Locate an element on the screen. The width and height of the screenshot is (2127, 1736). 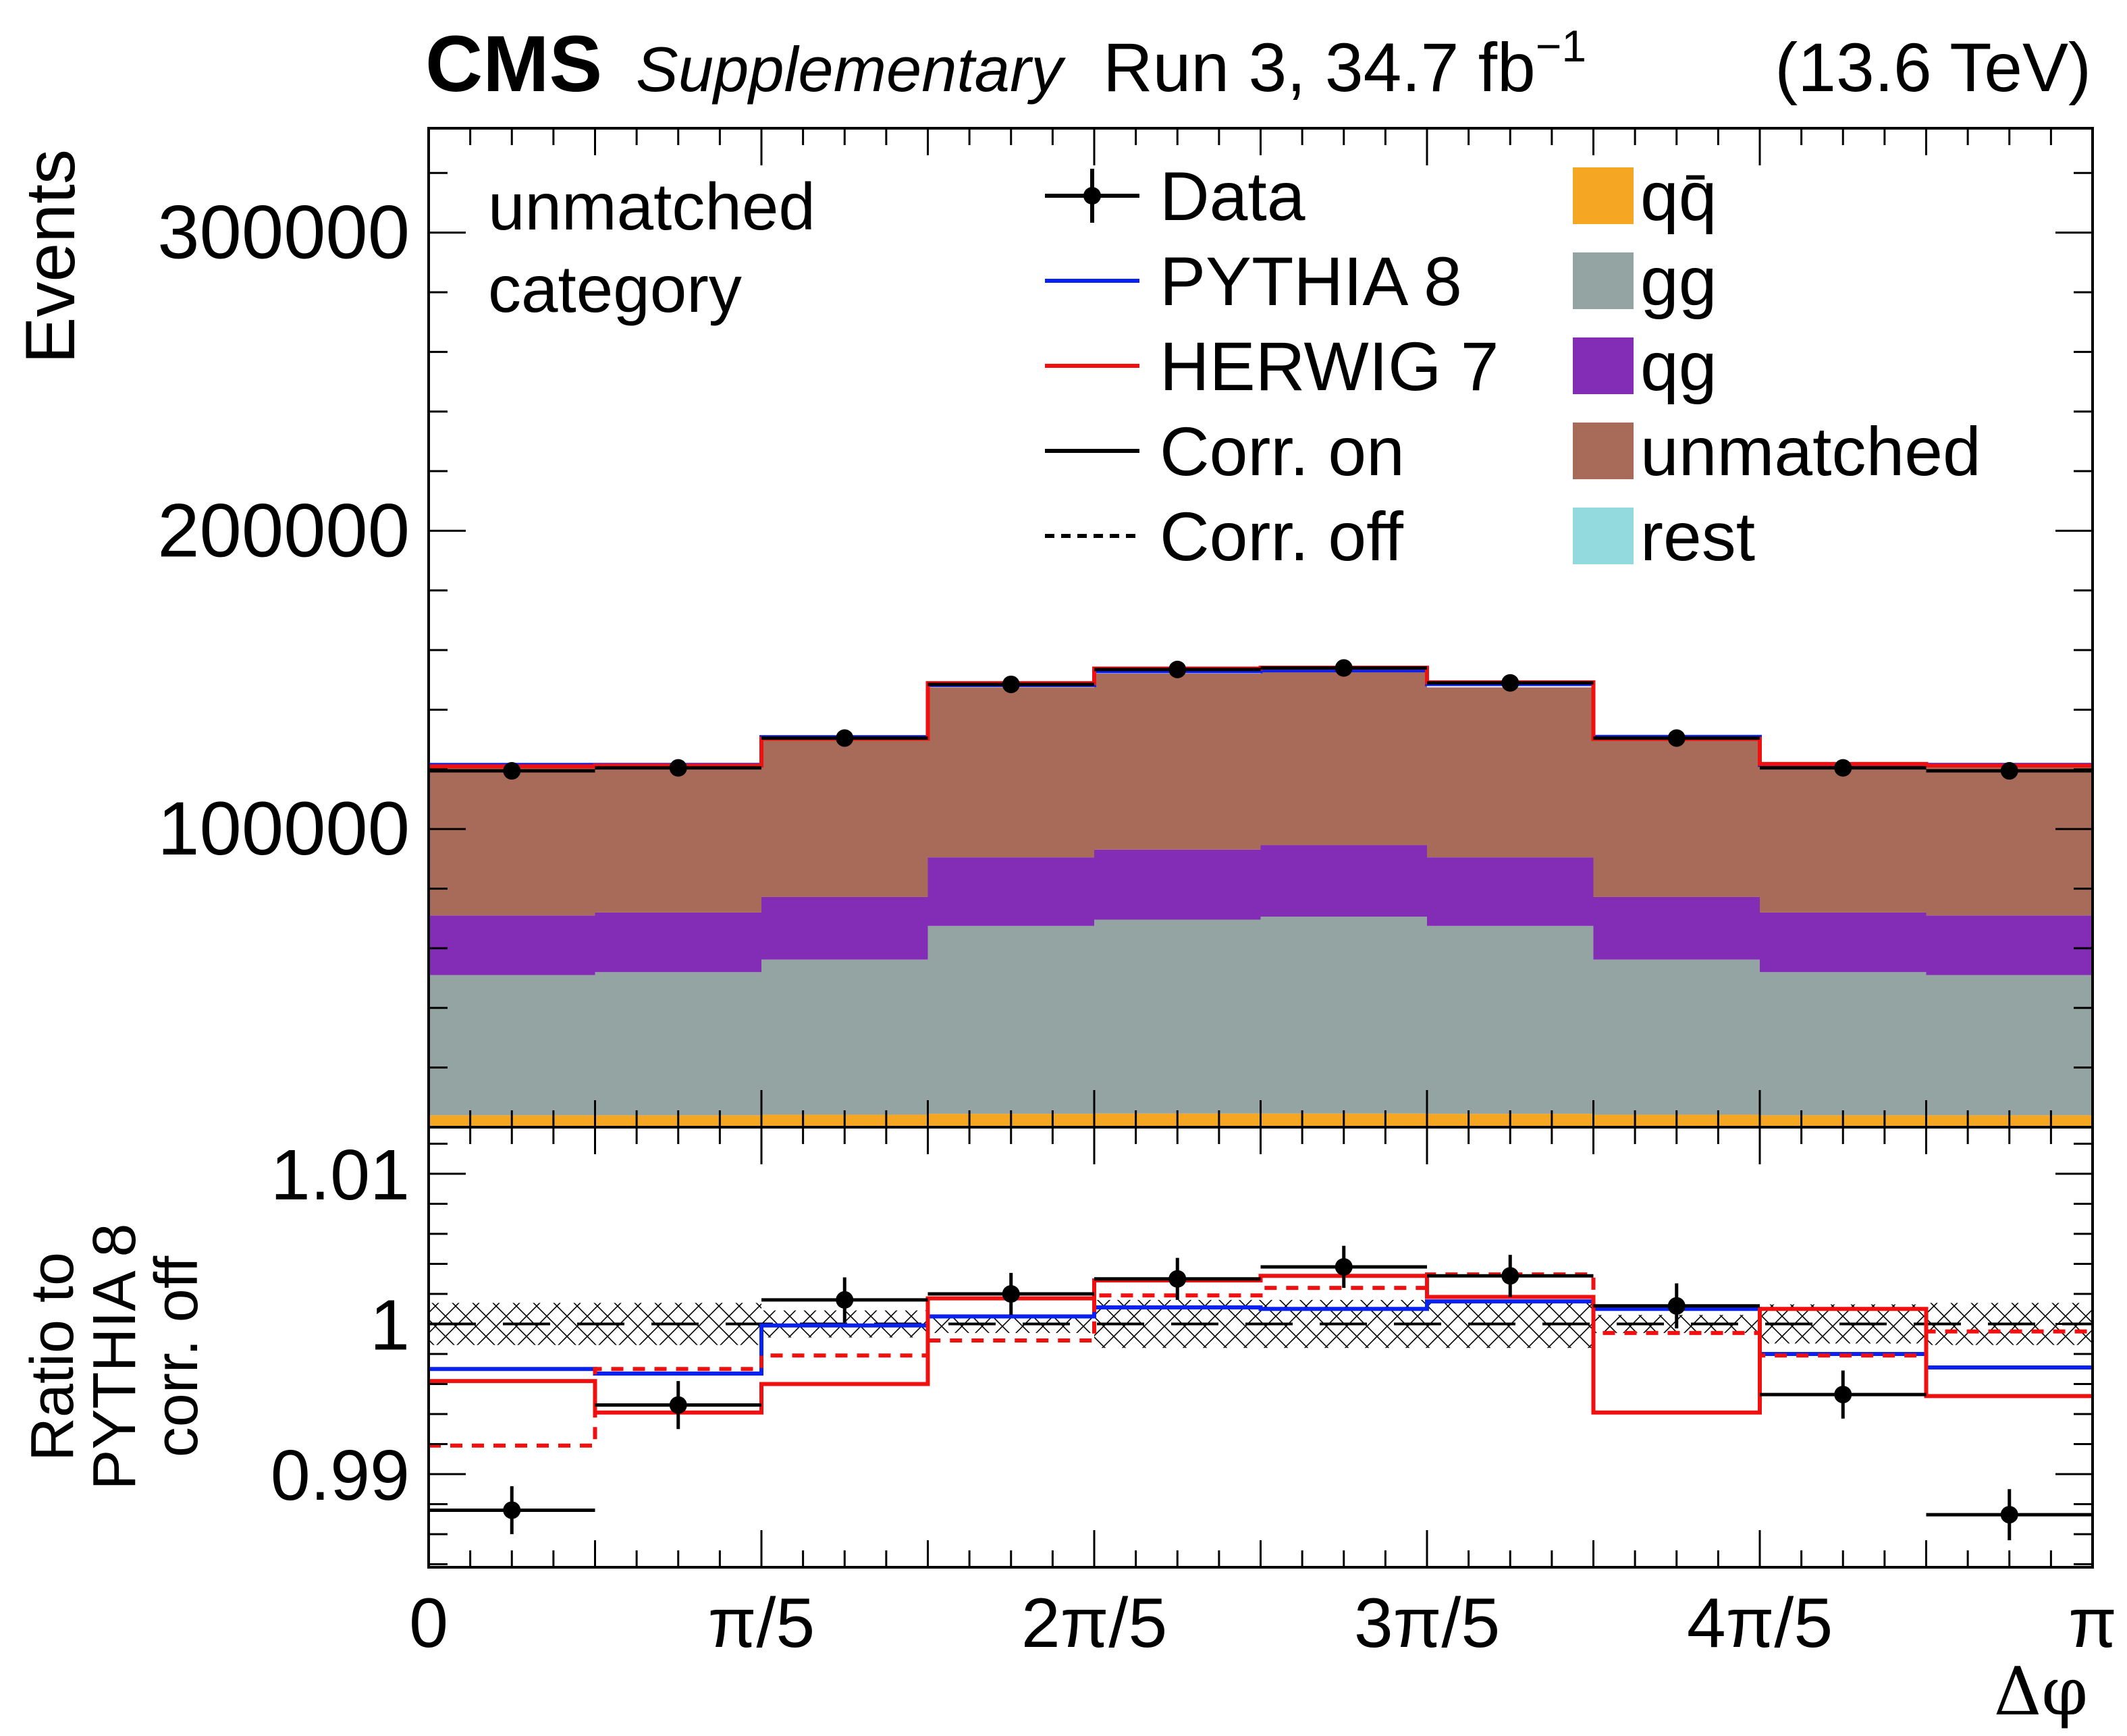
x-tick-label-0: 0 is located at coordinates (428, 1623).